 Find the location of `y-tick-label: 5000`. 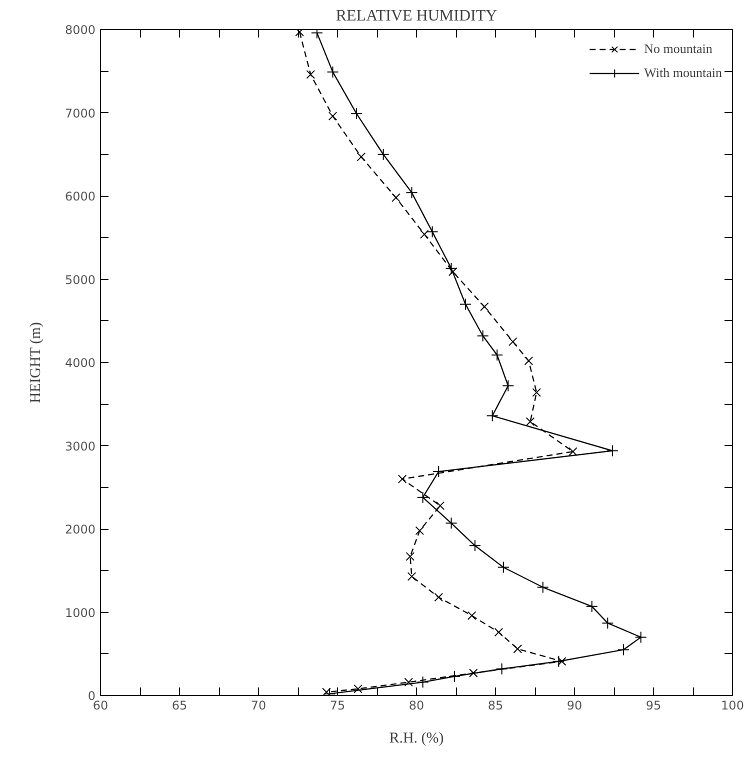

y-tick-label: 5000 is located at coordinates (80, 279).